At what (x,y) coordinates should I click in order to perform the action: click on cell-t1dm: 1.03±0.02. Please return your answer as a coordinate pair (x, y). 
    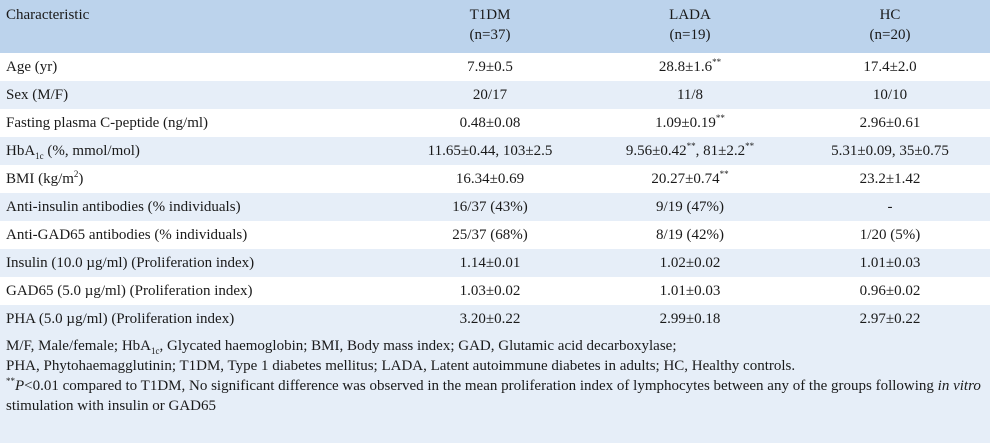
    Looking at the image, I should click on (490, 291).